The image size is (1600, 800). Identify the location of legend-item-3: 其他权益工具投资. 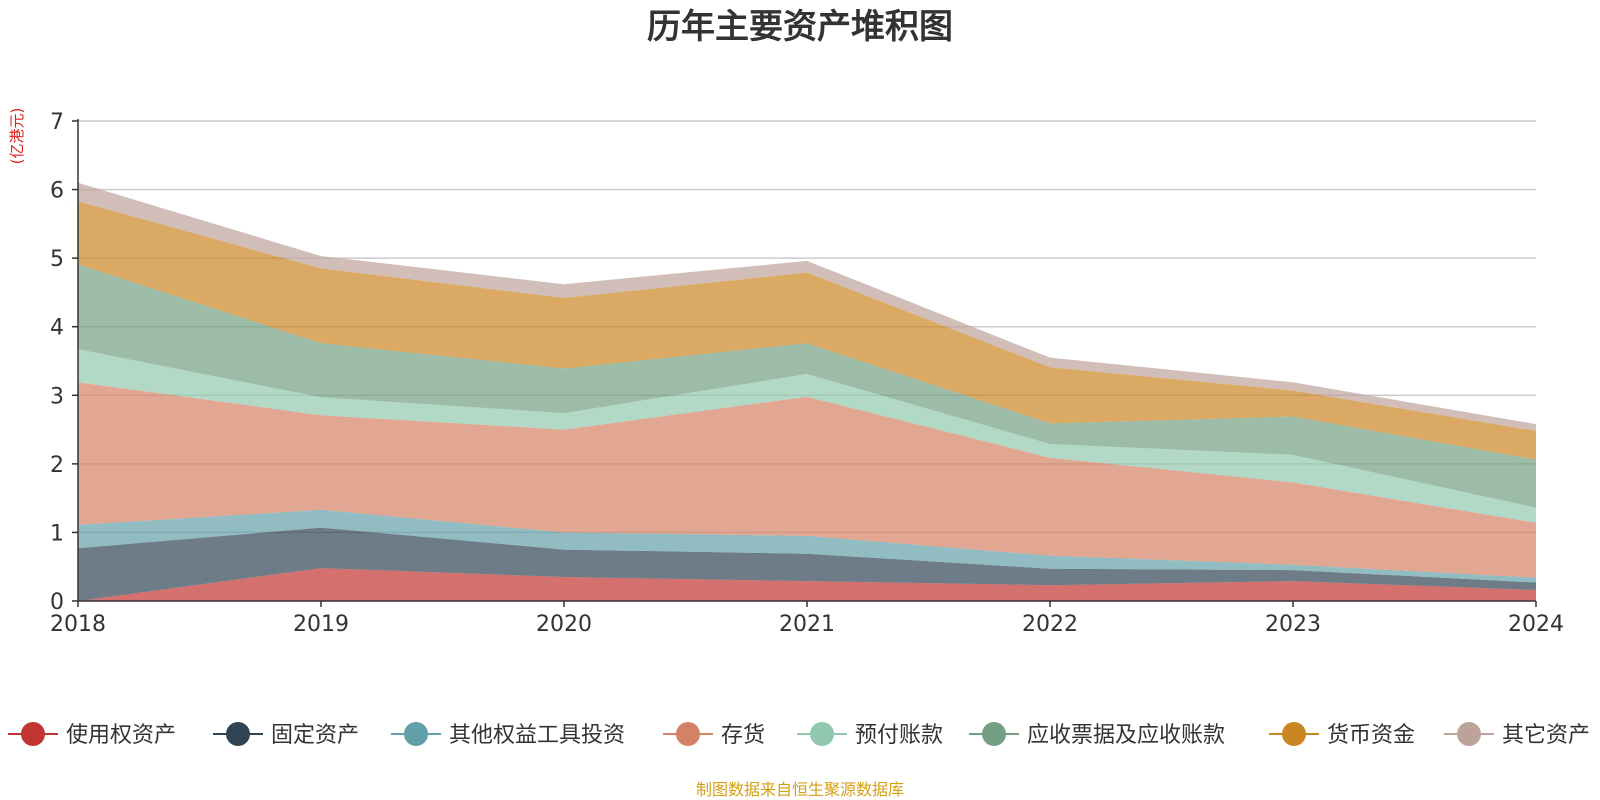
(508, 735).